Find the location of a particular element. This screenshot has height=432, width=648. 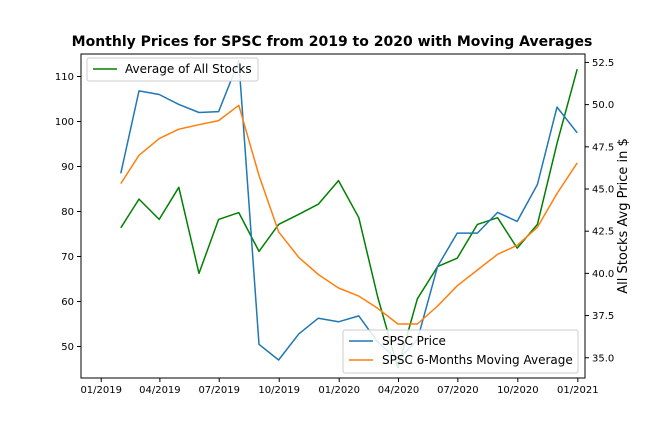

legend-lower-right: SPSC Price SPSC 6-Months Moving Average is located at coordinates (460, 351).